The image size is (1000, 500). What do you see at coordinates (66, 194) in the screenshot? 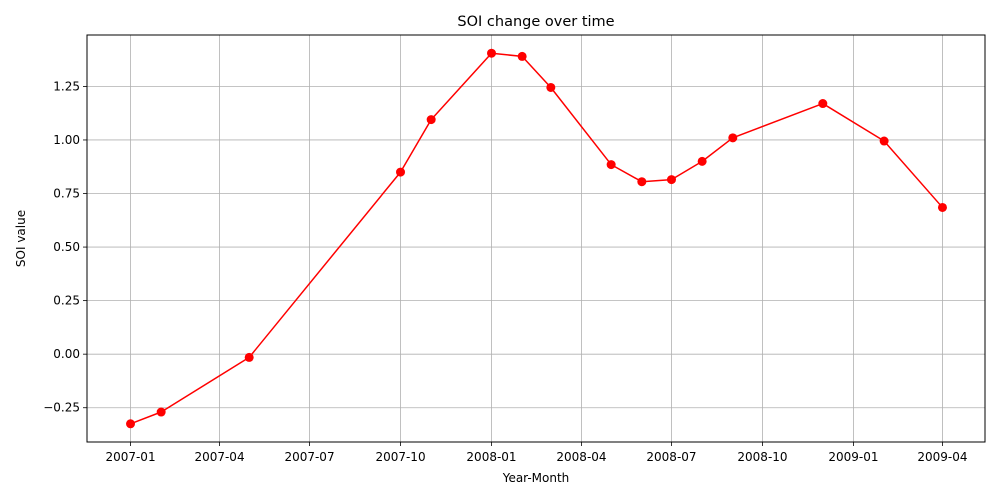
I see `y-tick-label: 0.75` at bounding box center [66, 194].